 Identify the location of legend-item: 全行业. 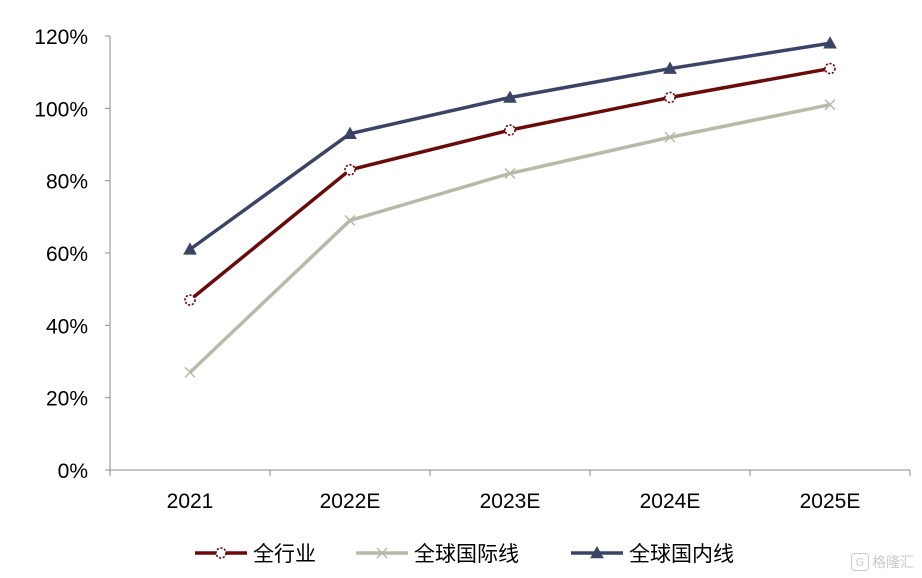
(255, 554).